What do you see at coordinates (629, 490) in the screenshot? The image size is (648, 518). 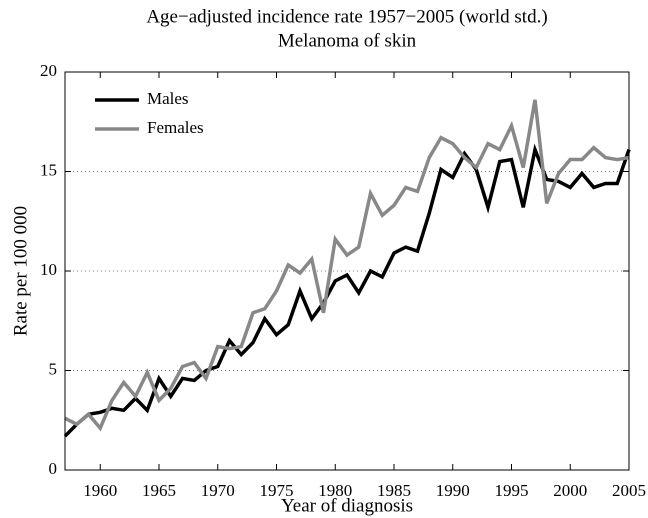 I see `x-tick-label: 2005` at bounding box center [629, 490].